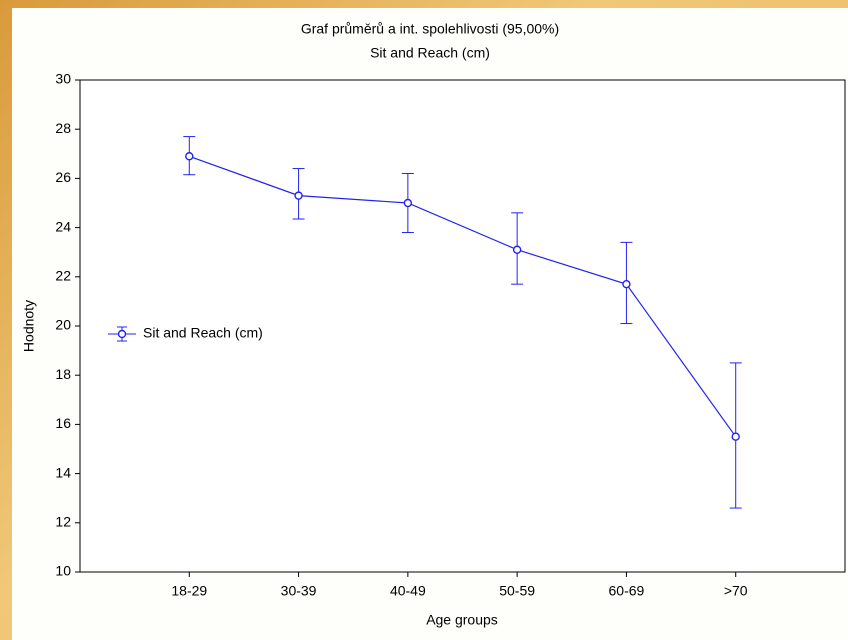 Image resolution: width=848 pixels, height=640 pixels. Describe the element at coordinates (299, 591) in the screenshot. I see `x-tick-label: 30-39` at that location.